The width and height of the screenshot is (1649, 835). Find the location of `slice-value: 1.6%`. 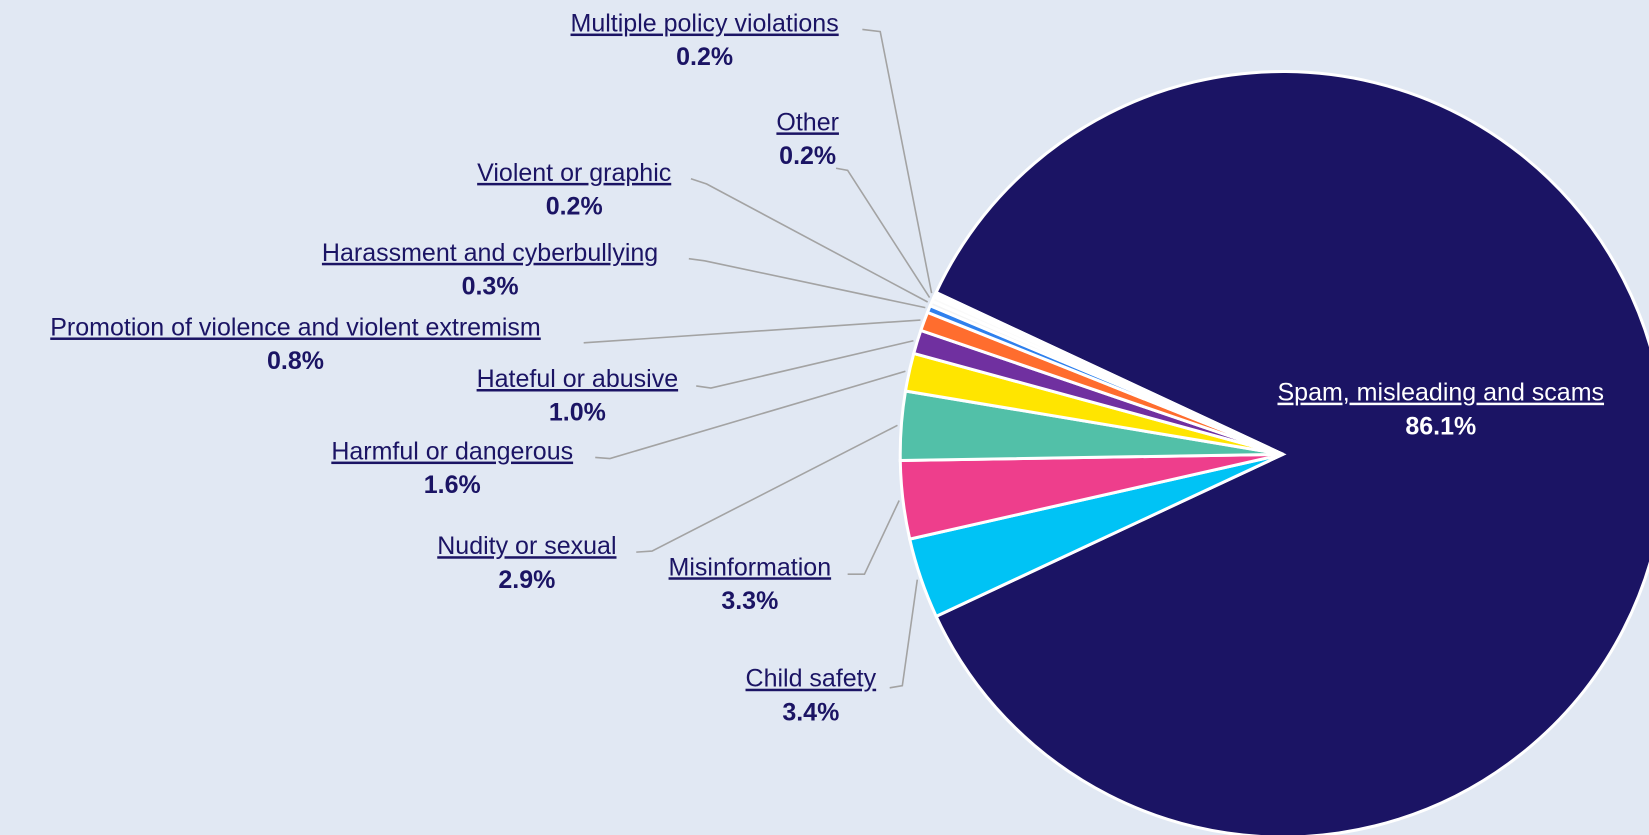

slice-value: 1.6% is located at coordinates (452, 485).